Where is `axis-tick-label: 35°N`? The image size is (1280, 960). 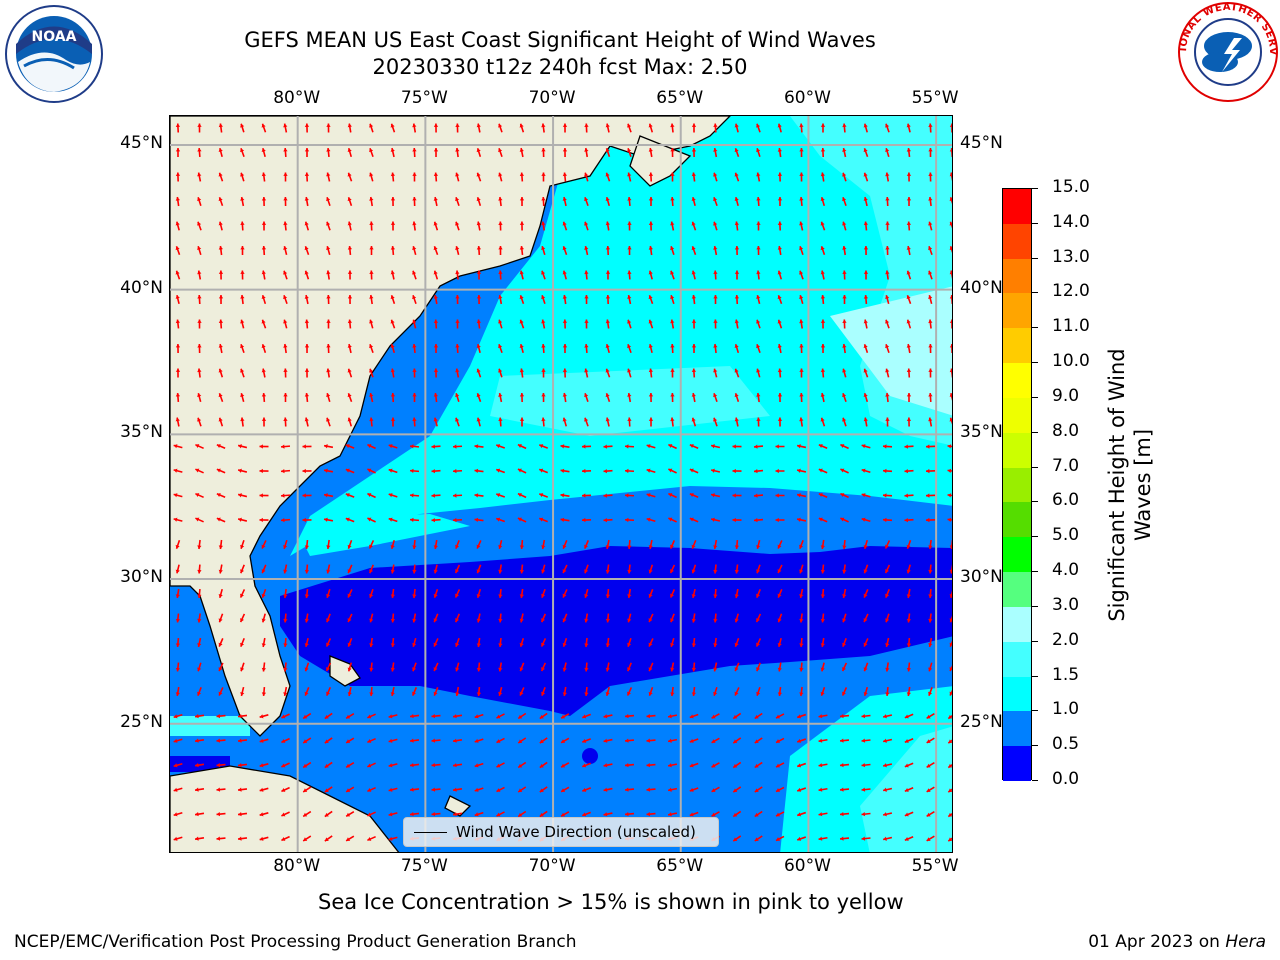 axis-tick-label: 35°N is located at coordinates (981, 432).